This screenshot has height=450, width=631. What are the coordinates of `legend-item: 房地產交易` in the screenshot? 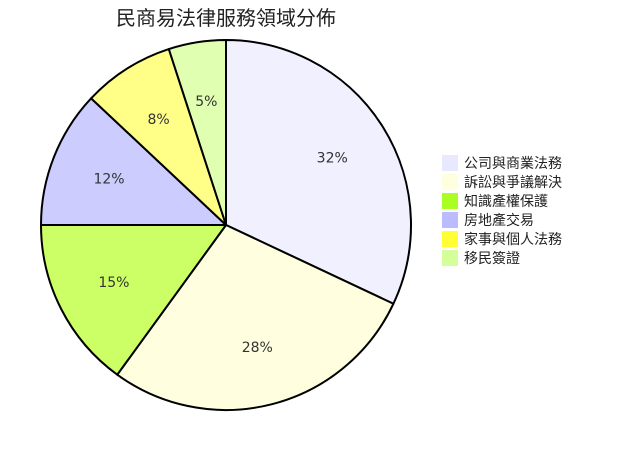 It's located at (488, 220).